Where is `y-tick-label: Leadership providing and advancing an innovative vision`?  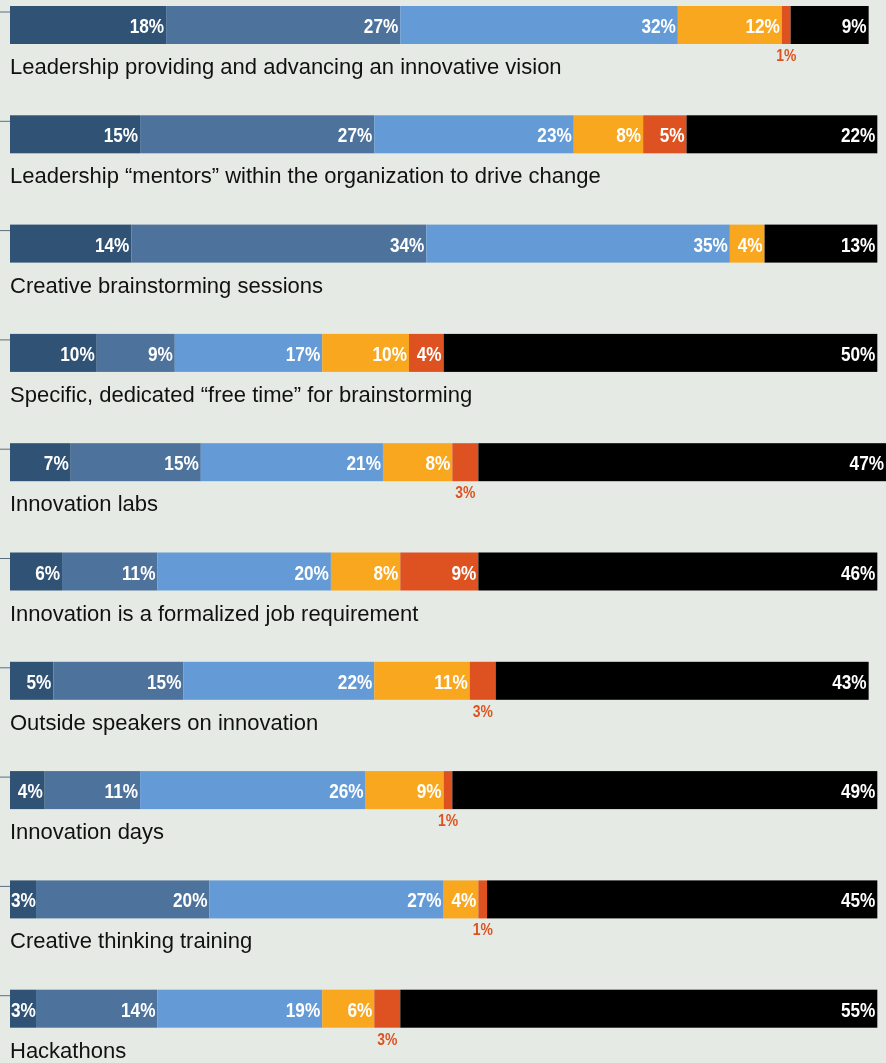
y-tick-label: Leadership providing and advancing an innovative vision is located at coordinates (286, 66).